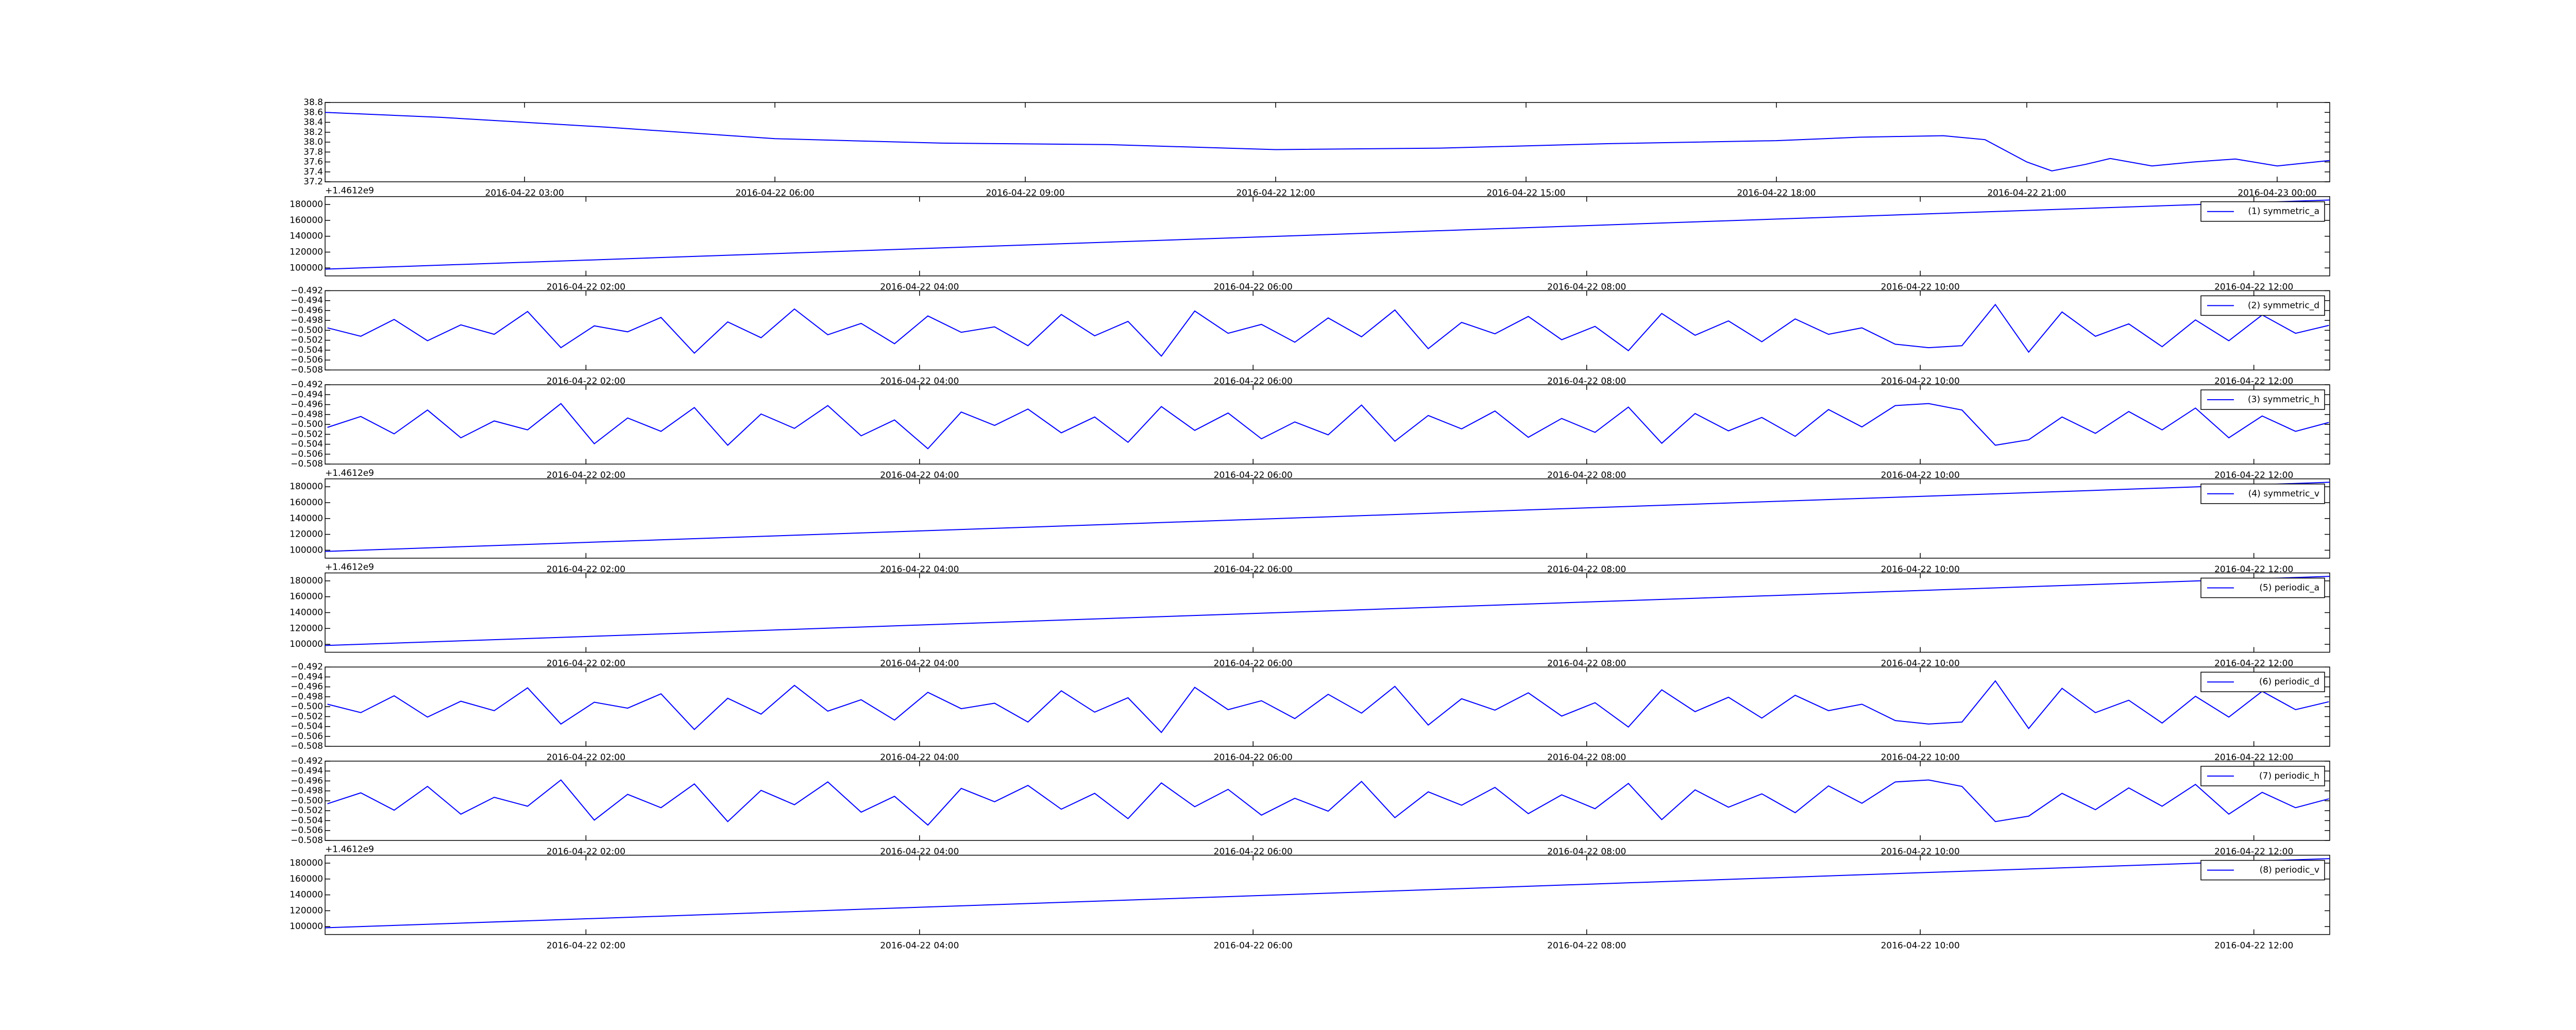 The height and width of the screenshot is (1030, 2576). What do you see at coordinates (2277, 193) in the screenshot?
I see `x-tick-label: 2016-04-23 00:00` at bounding box center [2277, 193].